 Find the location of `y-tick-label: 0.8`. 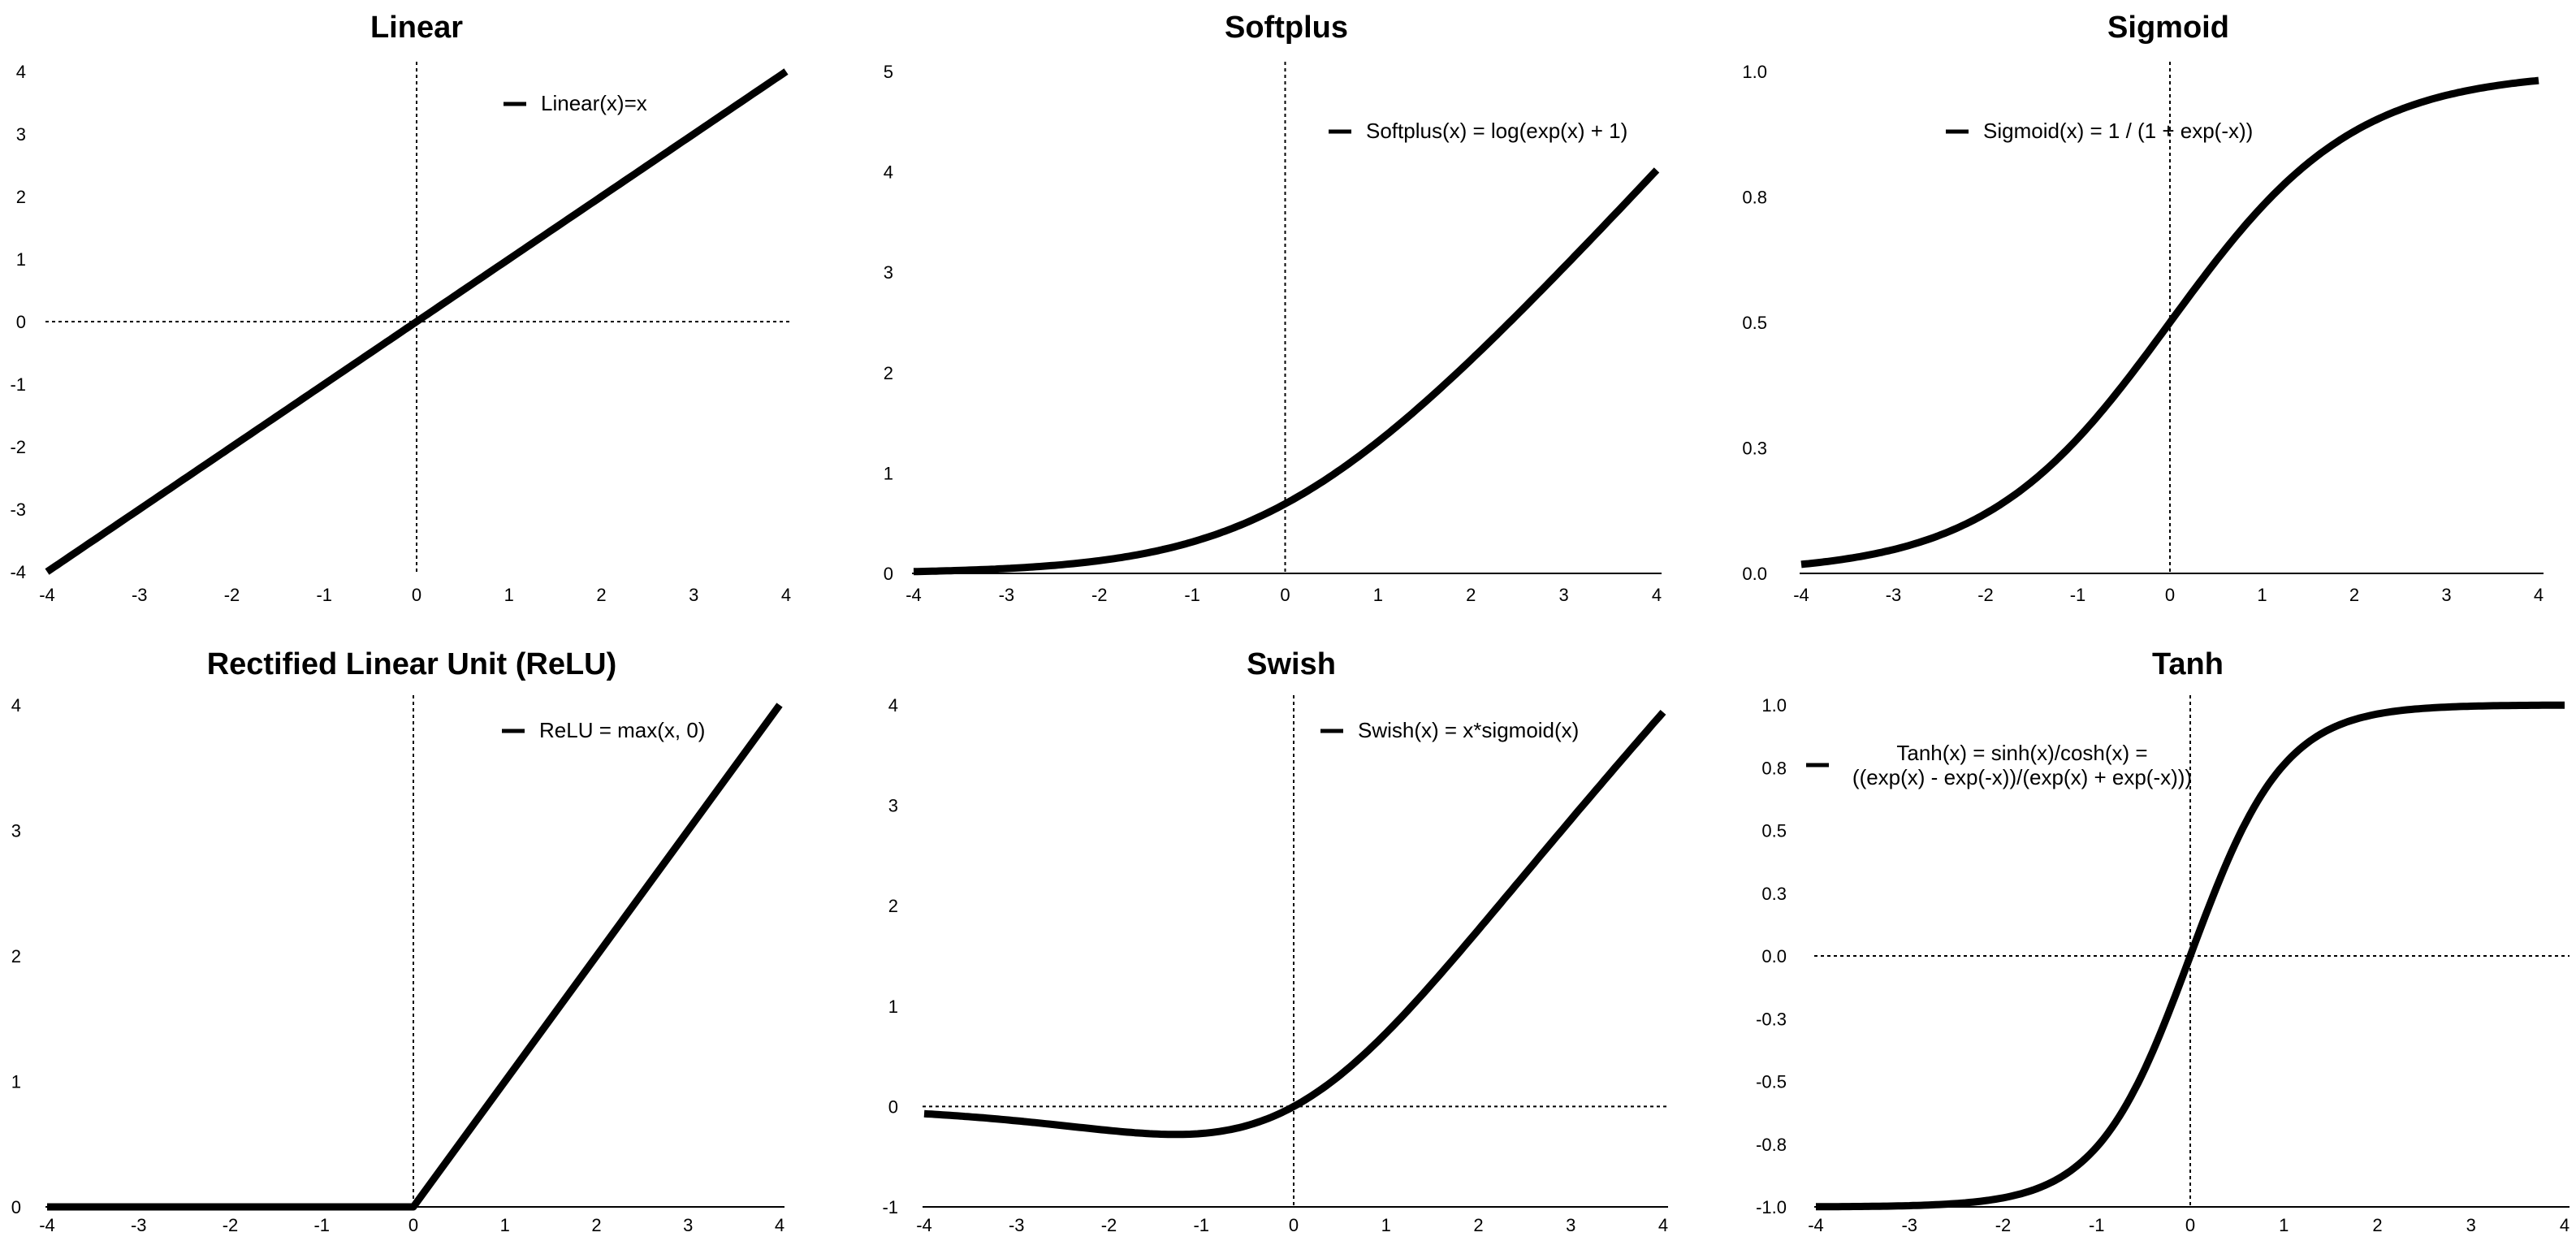

y-tick-label: 0.8 is located at coordinates (1755, 198).